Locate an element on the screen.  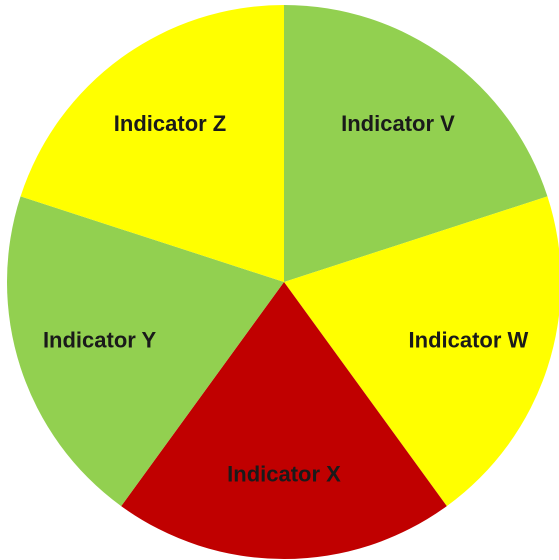
slice-label: Indicator Z is located at coordinates (170, 123).